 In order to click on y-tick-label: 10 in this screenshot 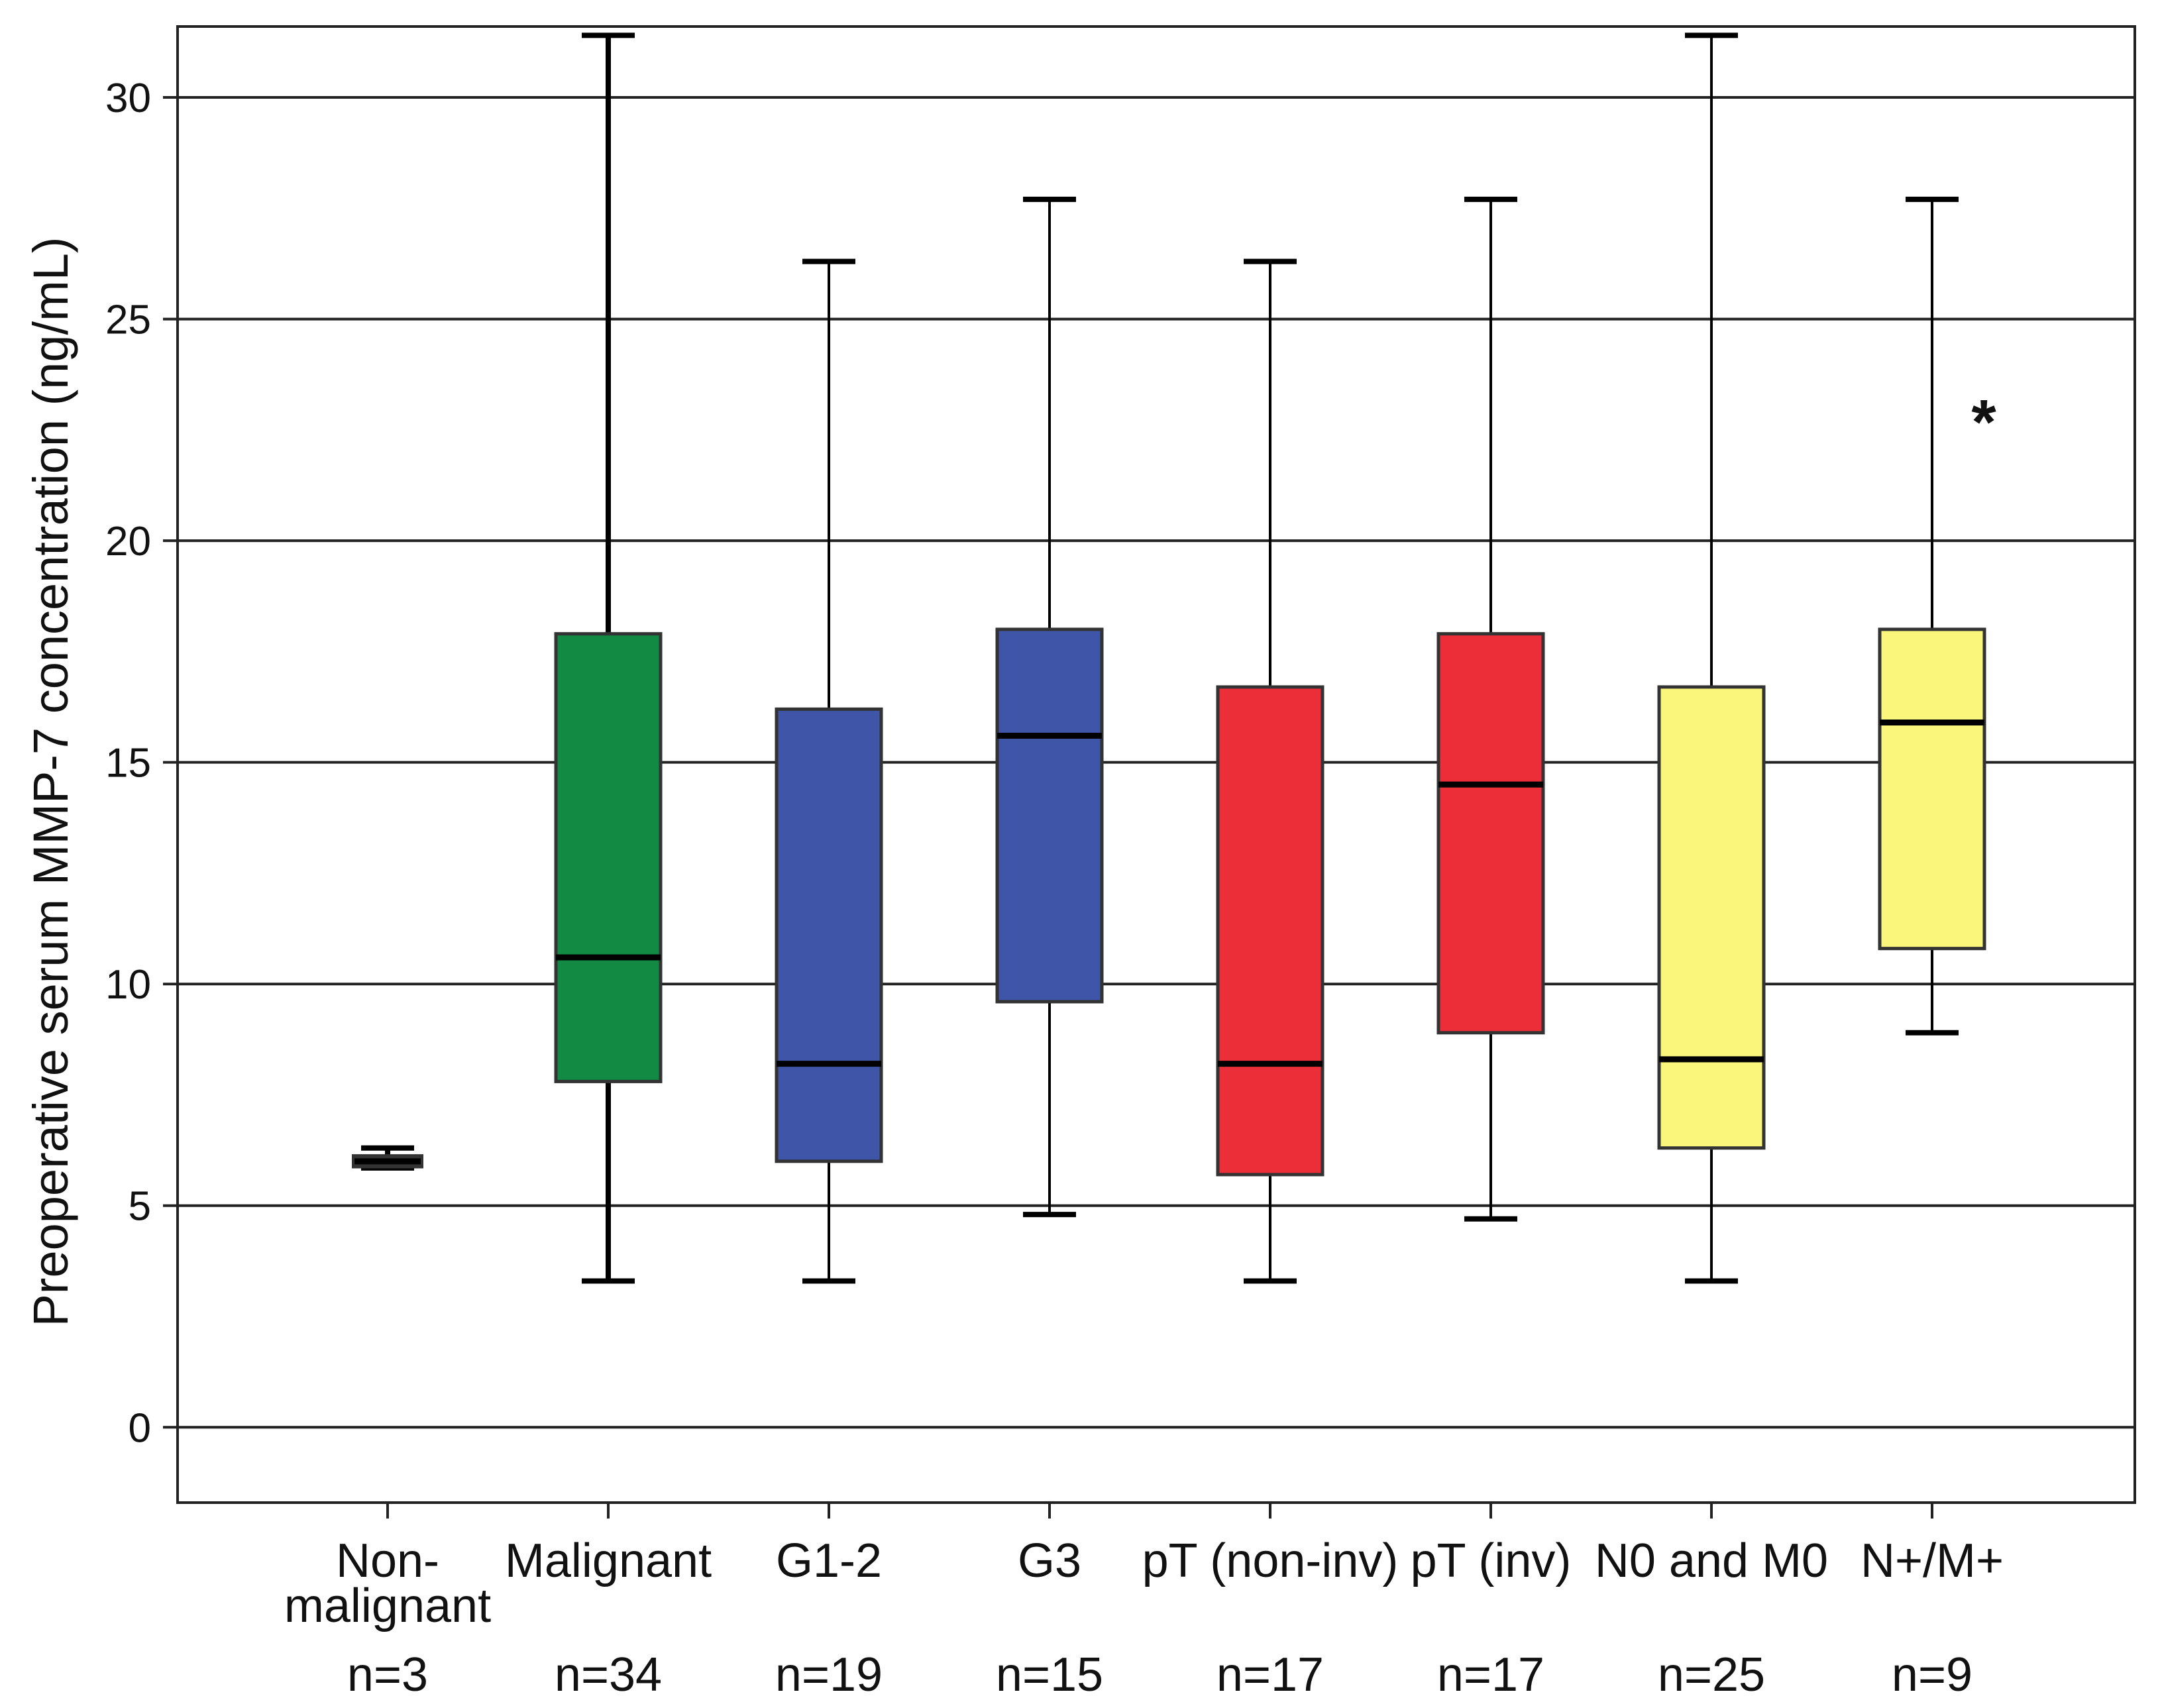, I will do `click(128, 985)`.